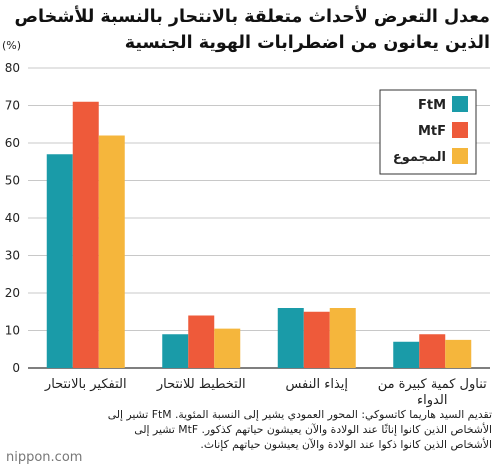  I want to click on y-axis-unit: (%), so click(11, 45).